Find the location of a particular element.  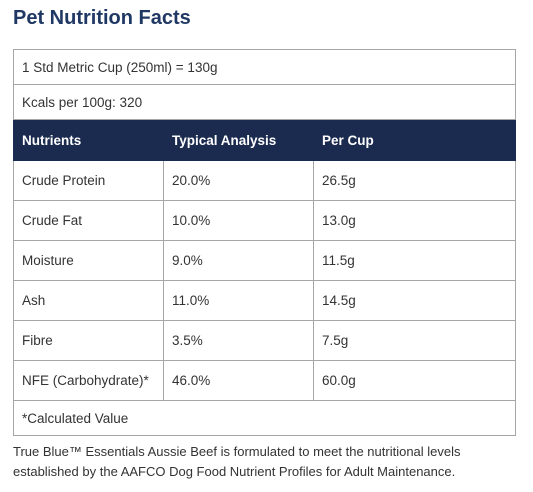

table-row: NFE (Carbohydrate)* 46.0% 60.0g is located at coordinates (264, 380).